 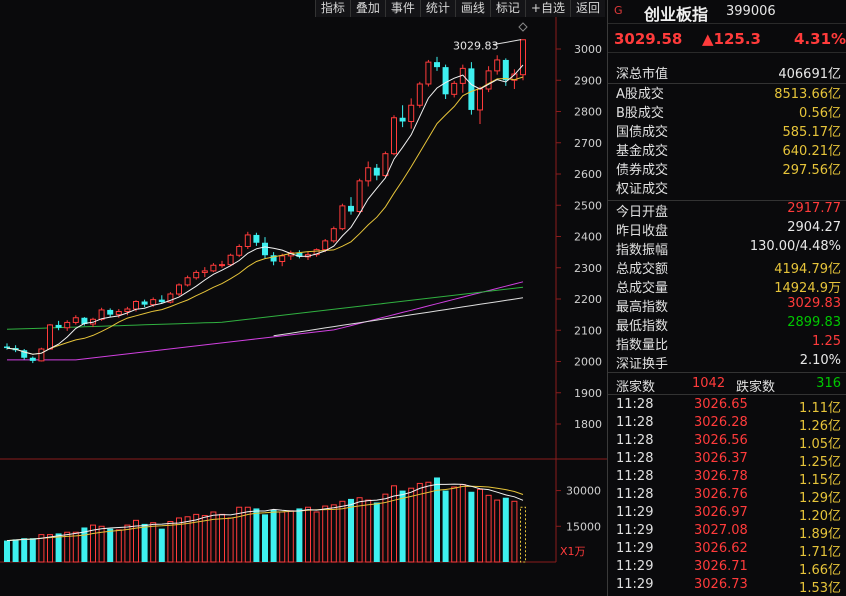 What do you see at coordinates (727, 343) in the screenshot?
I see `stat-row: 指数量比 1.25` at bounding box center [727, 343].